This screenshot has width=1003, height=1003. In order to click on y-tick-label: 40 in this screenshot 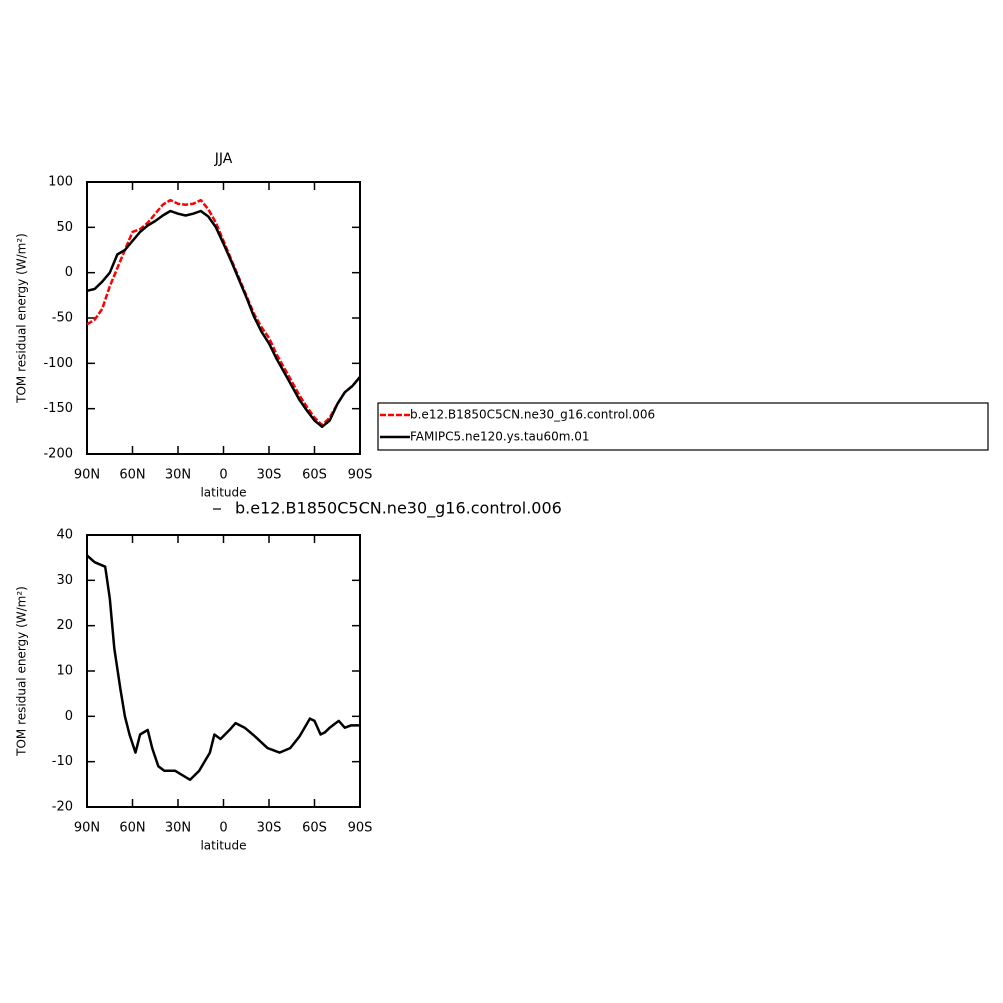, I will do `click(64, 535)`.